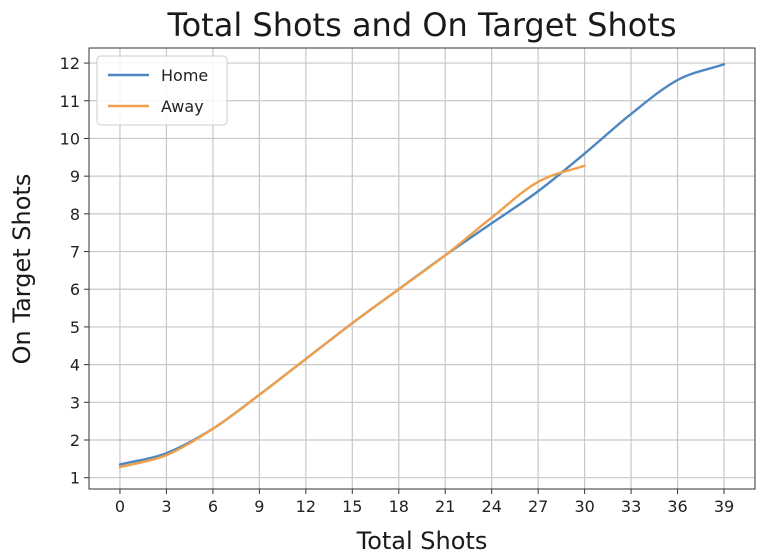 The height and width of the screenshot is (558, 776). I want to click on x-tick-label: 18, so click(399, 506).